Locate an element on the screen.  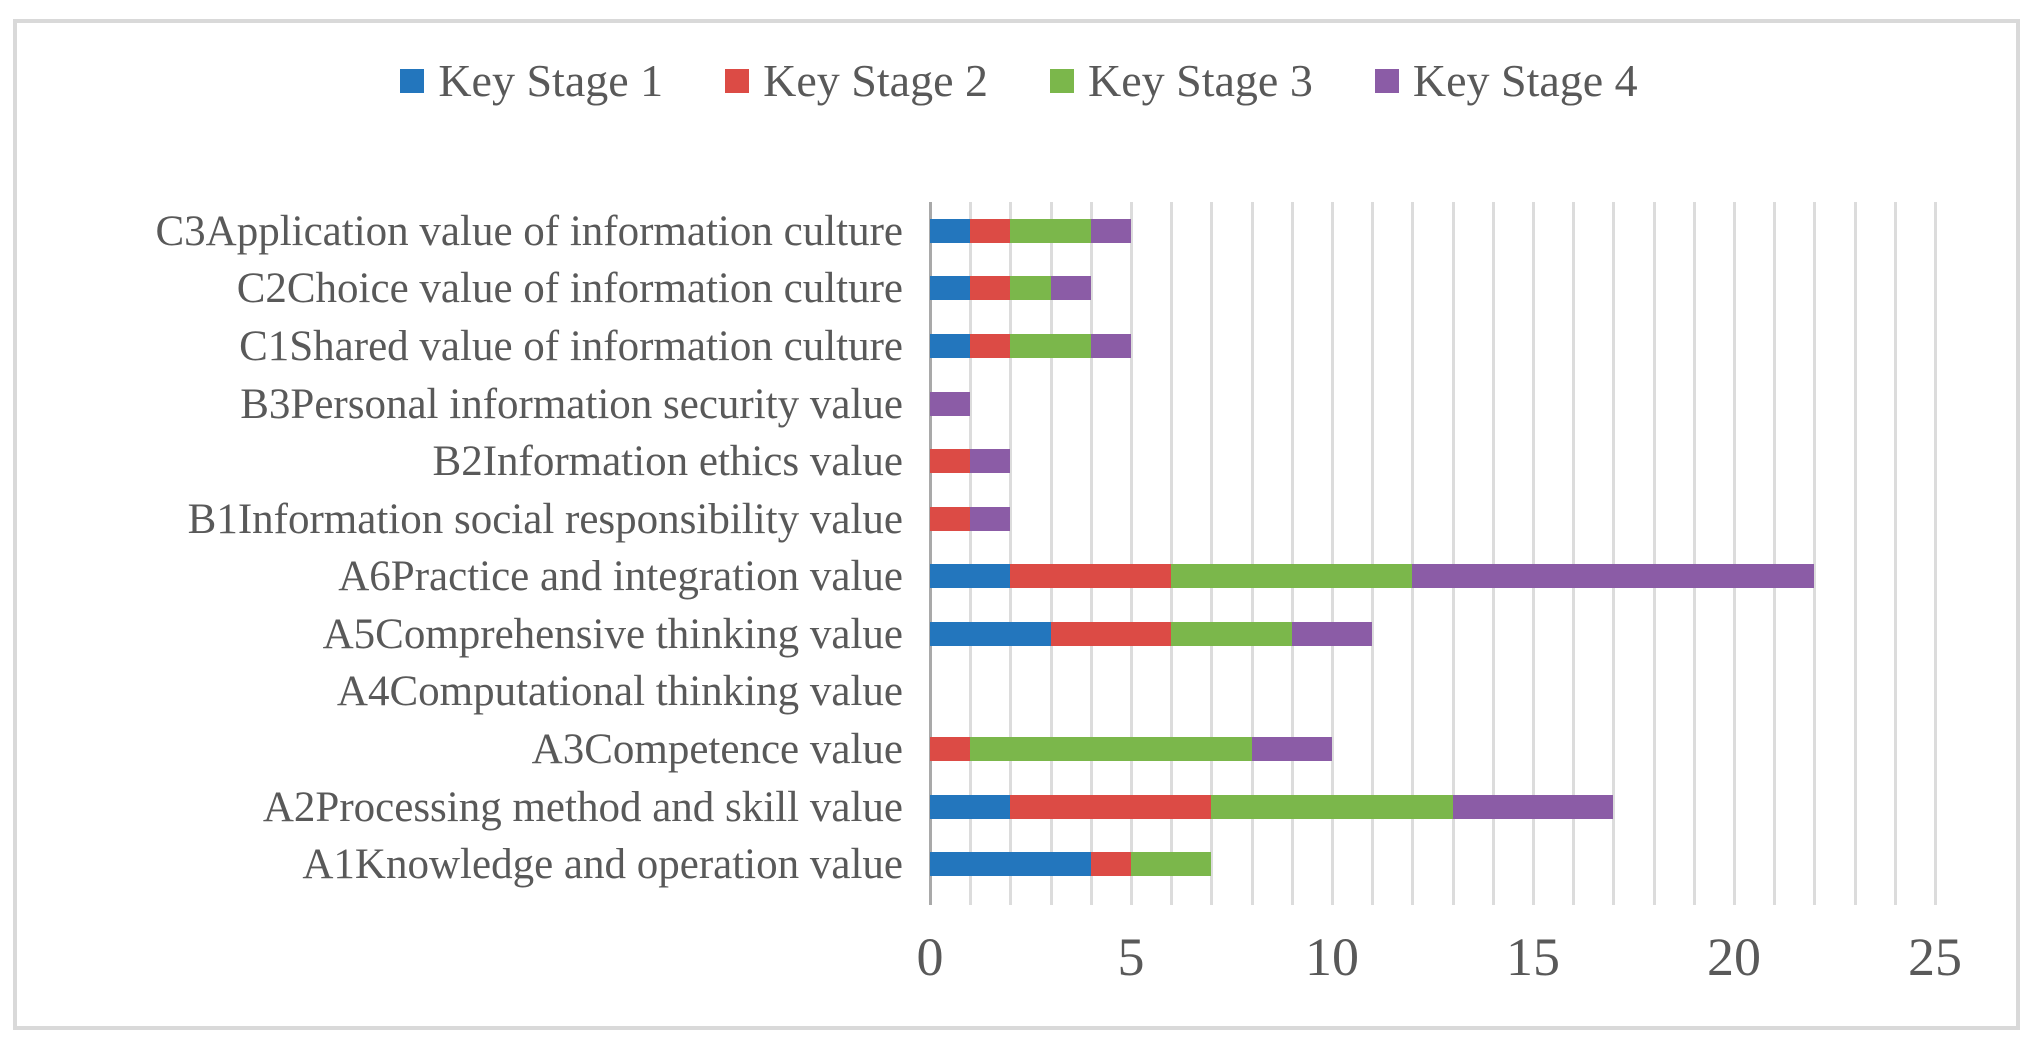
legend-item-1: Key Stage 1 is located at coordinates (531, 81).